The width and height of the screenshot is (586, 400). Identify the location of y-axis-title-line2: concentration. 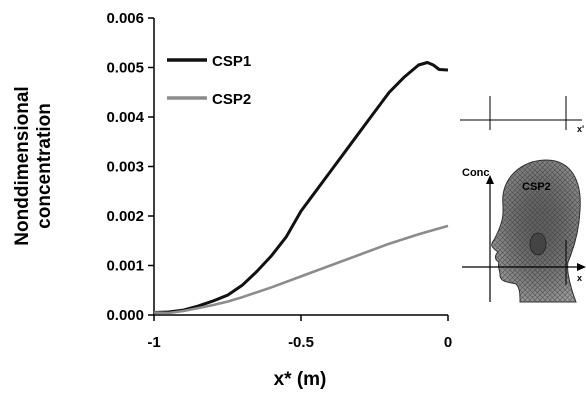
(44, 166).